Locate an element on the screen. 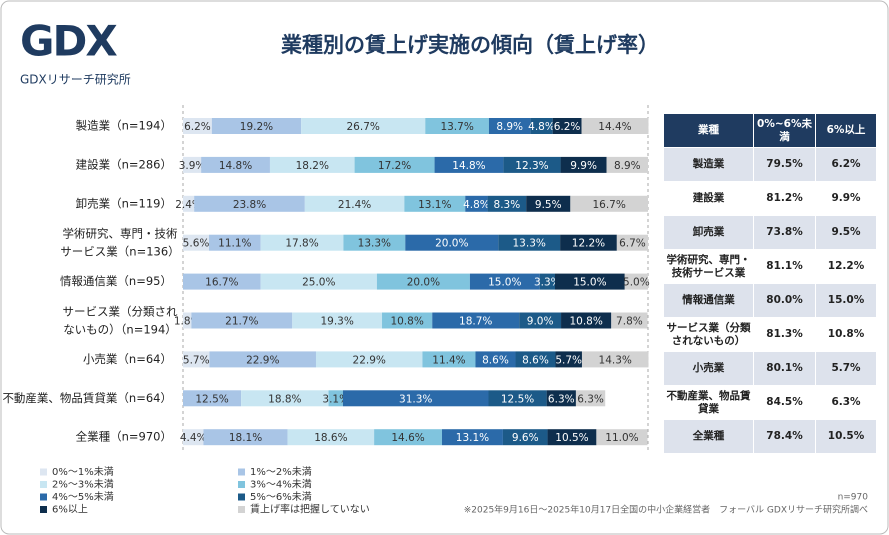  table-row: 情報通信業 80.0% 15.0% is located at coordinates (770, 300).